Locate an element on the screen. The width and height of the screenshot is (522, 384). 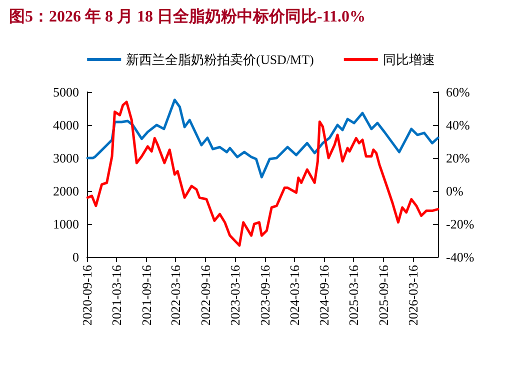
x-tick-label: 2023-09-16 is located at coordinates (264, 295).